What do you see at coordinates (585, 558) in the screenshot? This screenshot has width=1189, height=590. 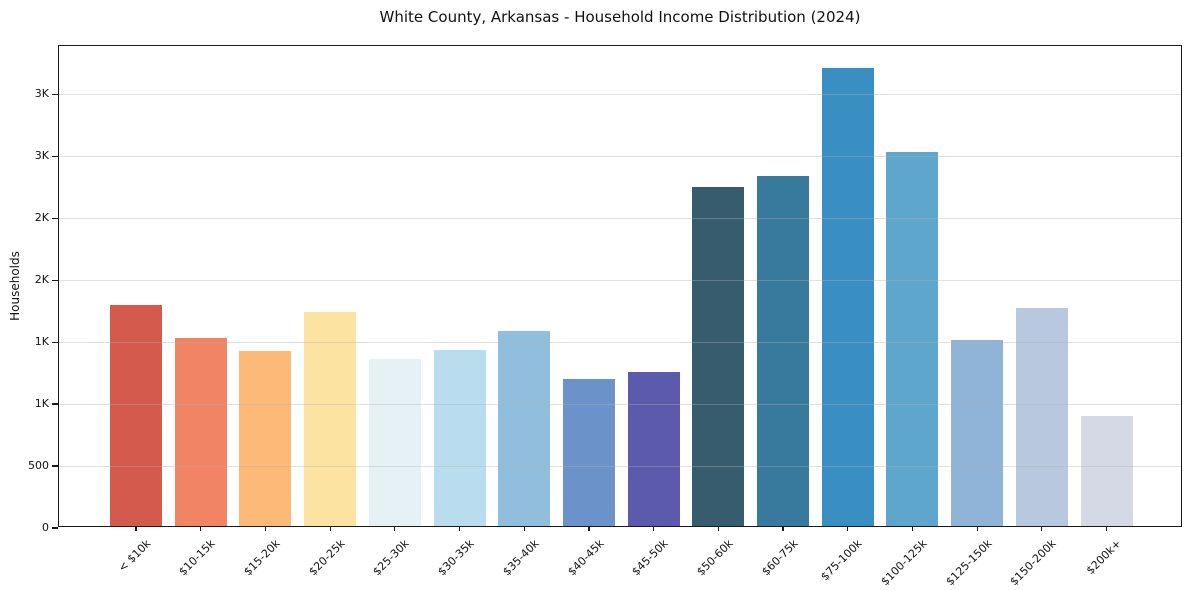 I see `x-tick-label: $40-45k` at bounding box center [585, 558].